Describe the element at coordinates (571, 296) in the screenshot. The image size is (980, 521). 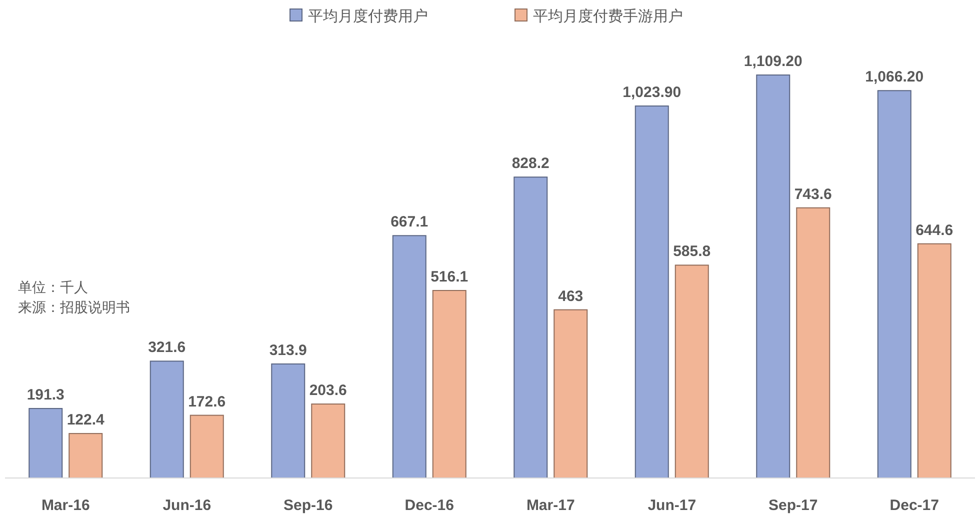
I see `data-label: 463` at that location.